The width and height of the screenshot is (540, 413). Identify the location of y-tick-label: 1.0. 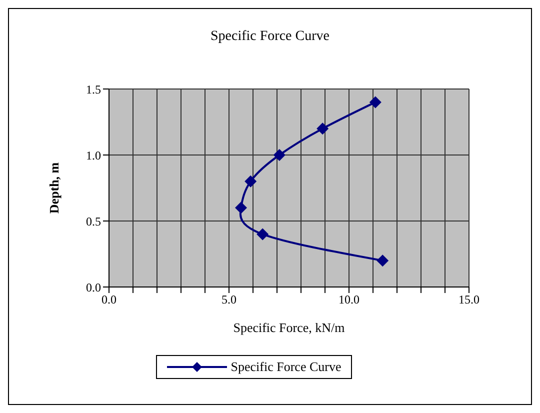
(93, 155).